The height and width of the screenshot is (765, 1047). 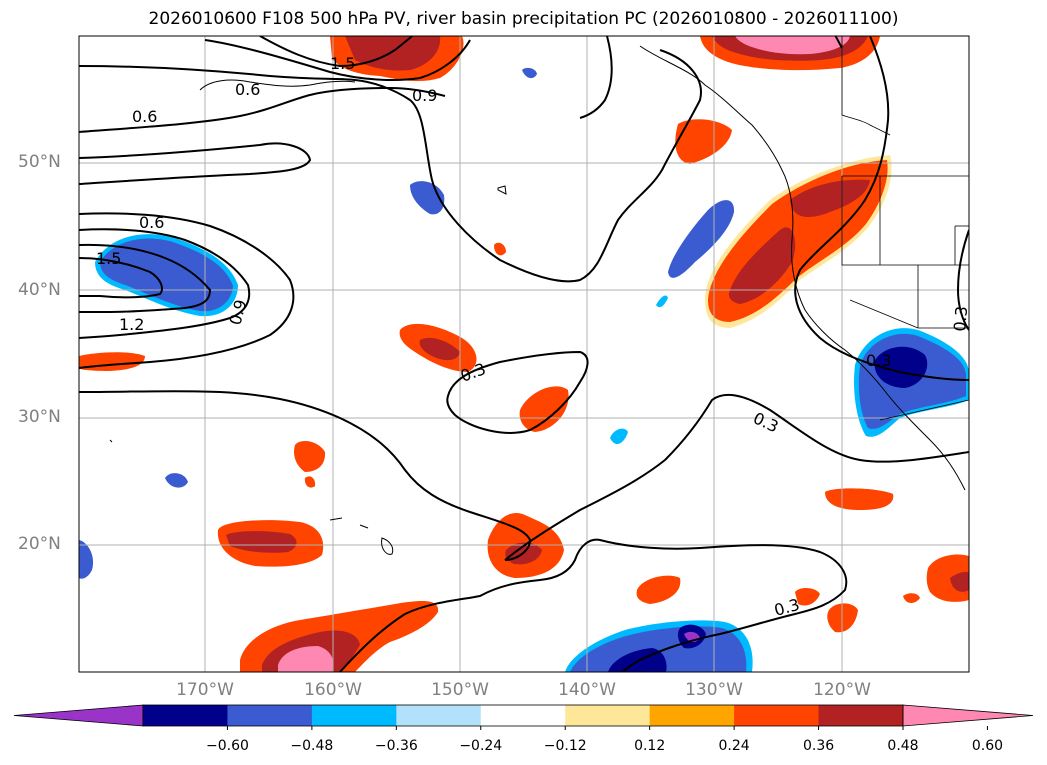 What do you see at coordinates (39, 162) in the screenshot?
I see `lat-label-50n: 50°N` at bounding box center [39, 162].